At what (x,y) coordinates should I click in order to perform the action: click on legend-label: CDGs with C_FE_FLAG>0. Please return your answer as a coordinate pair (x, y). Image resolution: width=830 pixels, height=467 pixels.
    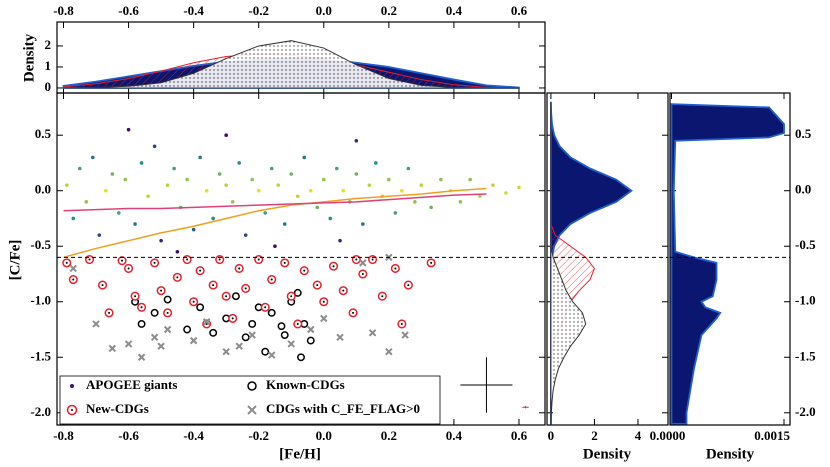
    Looking at the image, I should click on (343, 408).